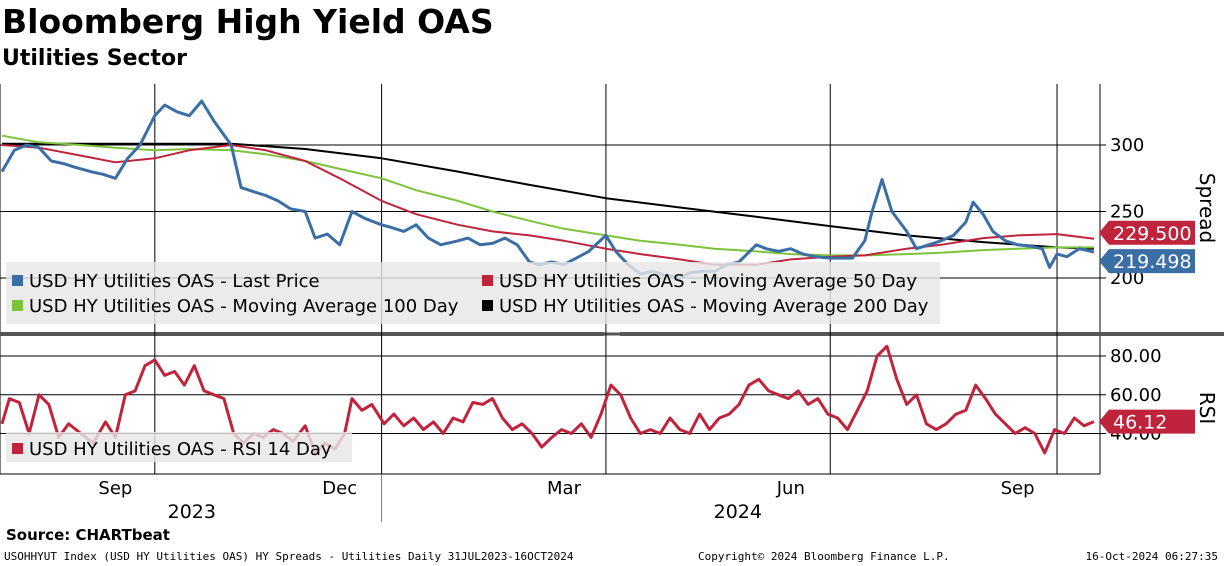 The height and width of the screenshot is (566, 1224). What do you see at coordinates (1140, 423) in the screenshot?
I see `last-value-rsi: 46.12` at bounding box center [1140, 423].